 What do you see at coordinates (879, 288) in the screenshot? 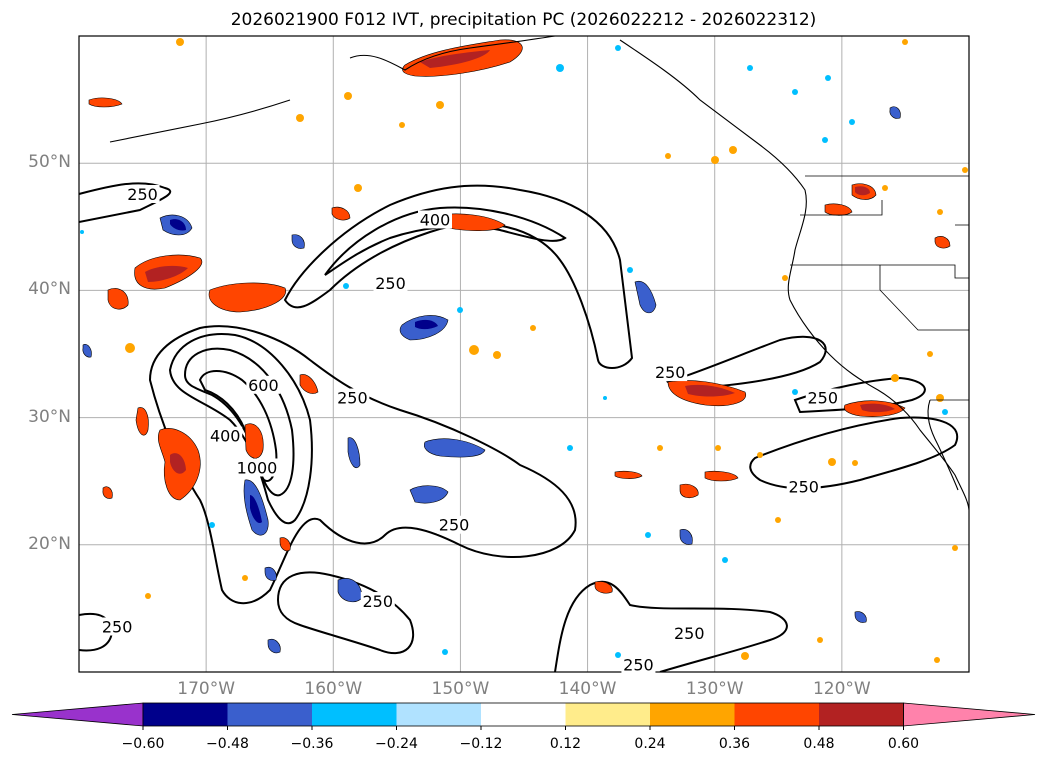
I see `political-boundaries` at bounding box center [879, 288].